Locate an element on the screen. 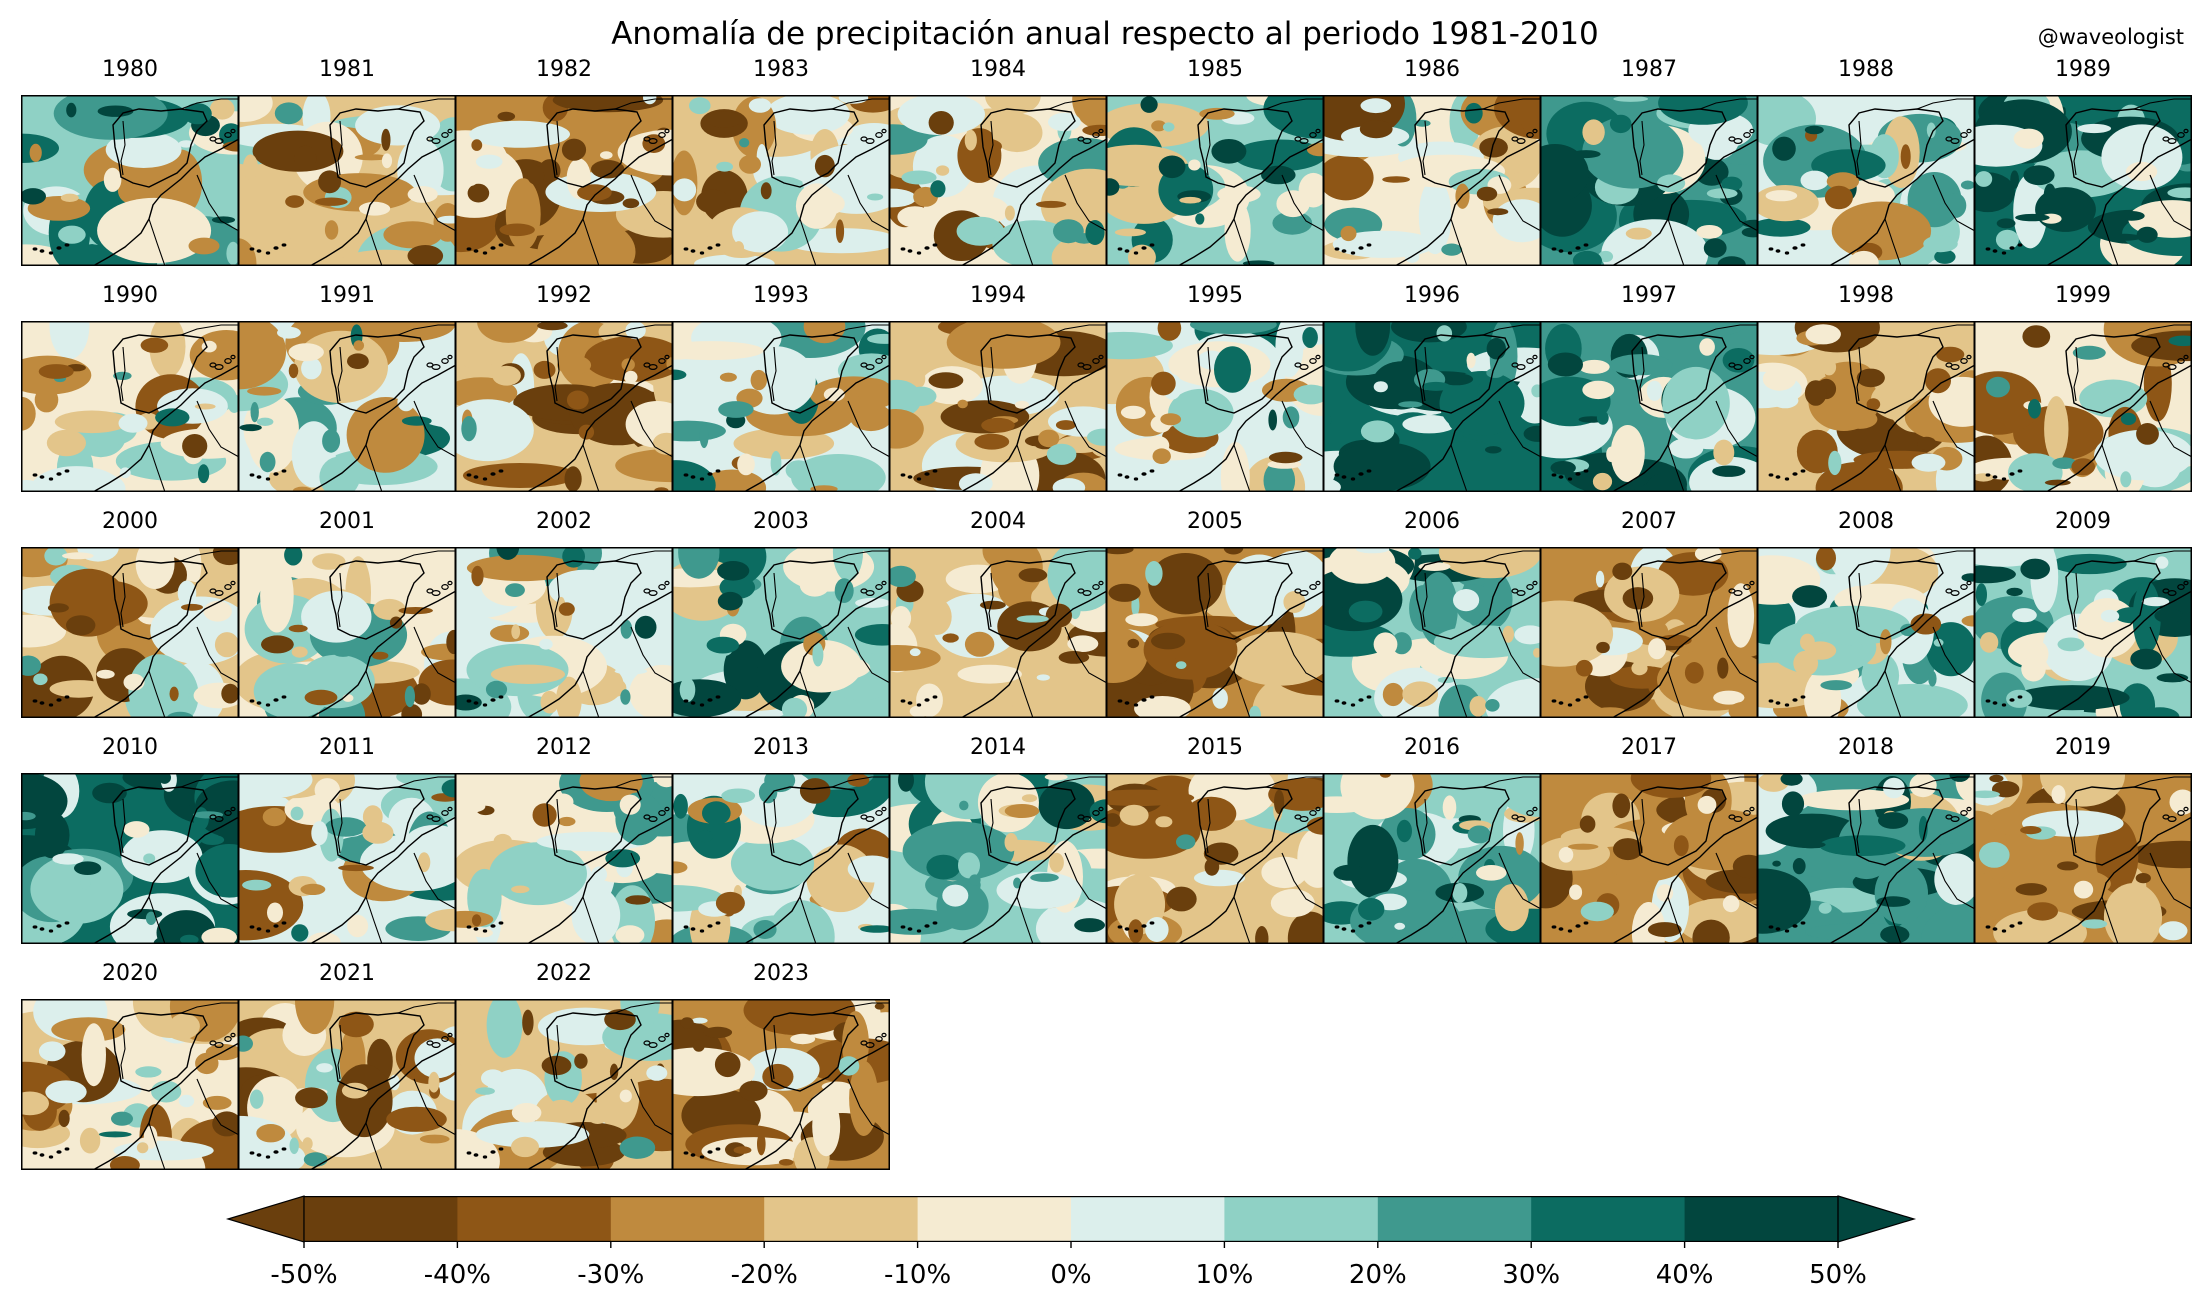 Image resolution: width=2210 pixels, height=1311 pixels. map-panel-2001: 2001 is located at coordinates (347, 613).